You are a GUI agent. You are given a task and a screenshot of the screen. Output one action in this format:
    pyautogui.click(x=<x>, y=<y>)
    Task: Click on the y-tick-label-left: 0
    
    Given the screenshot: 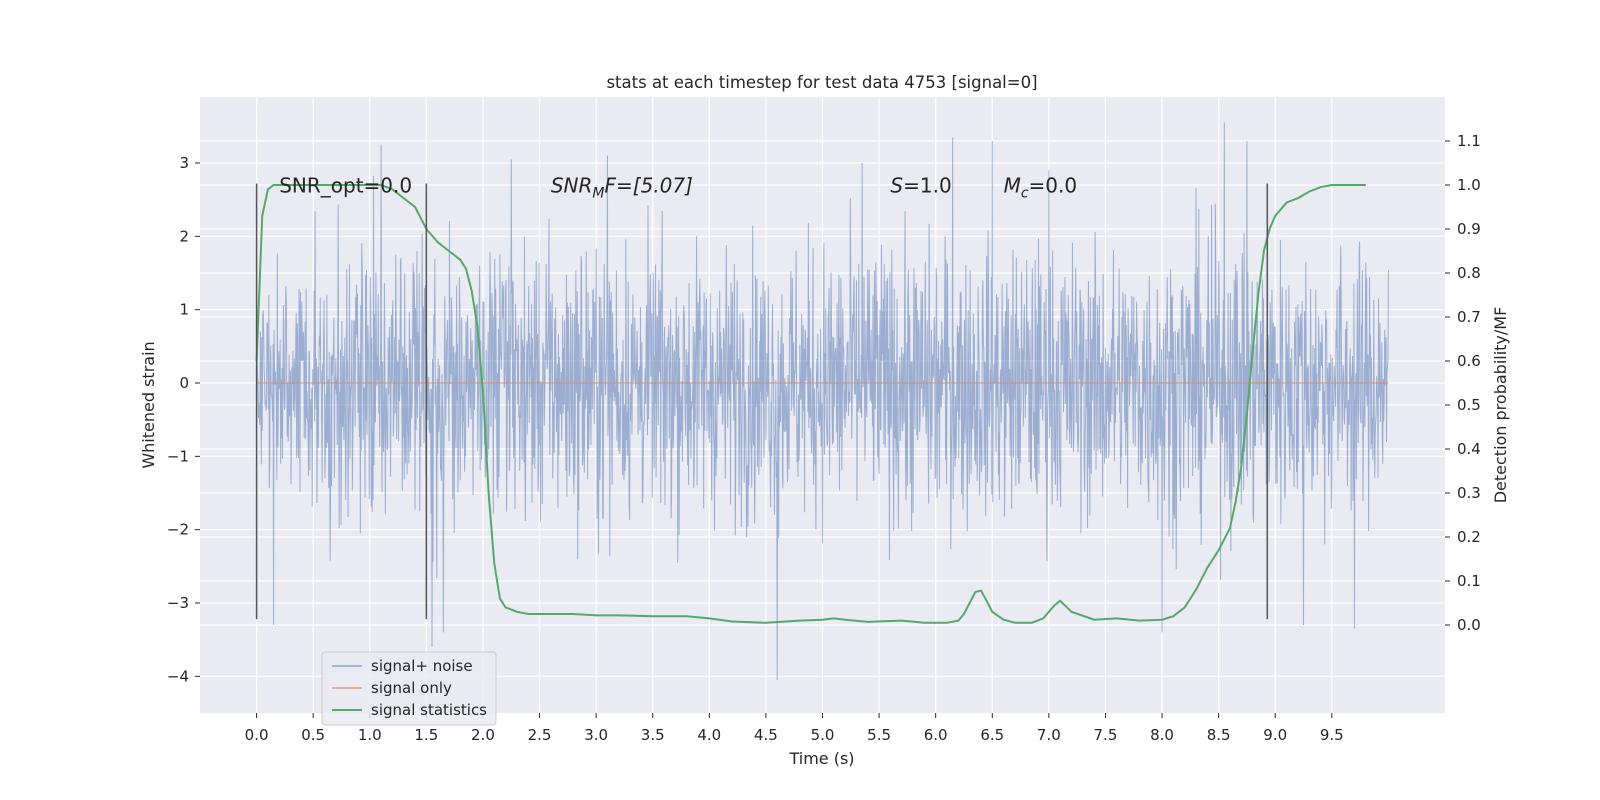 What is the action you would take?
    pyautogui.click(x=184, y=383)
    